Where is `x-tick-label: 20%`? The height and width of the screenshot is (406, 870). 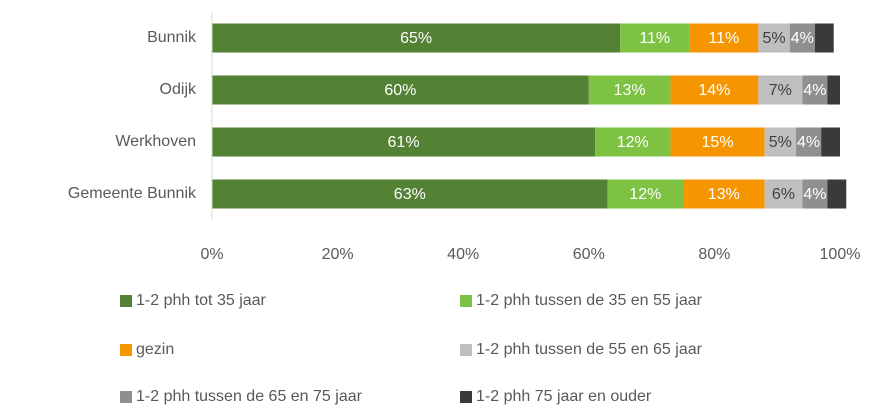
x-tick-label: 20% is located at coordinates (338, 254).